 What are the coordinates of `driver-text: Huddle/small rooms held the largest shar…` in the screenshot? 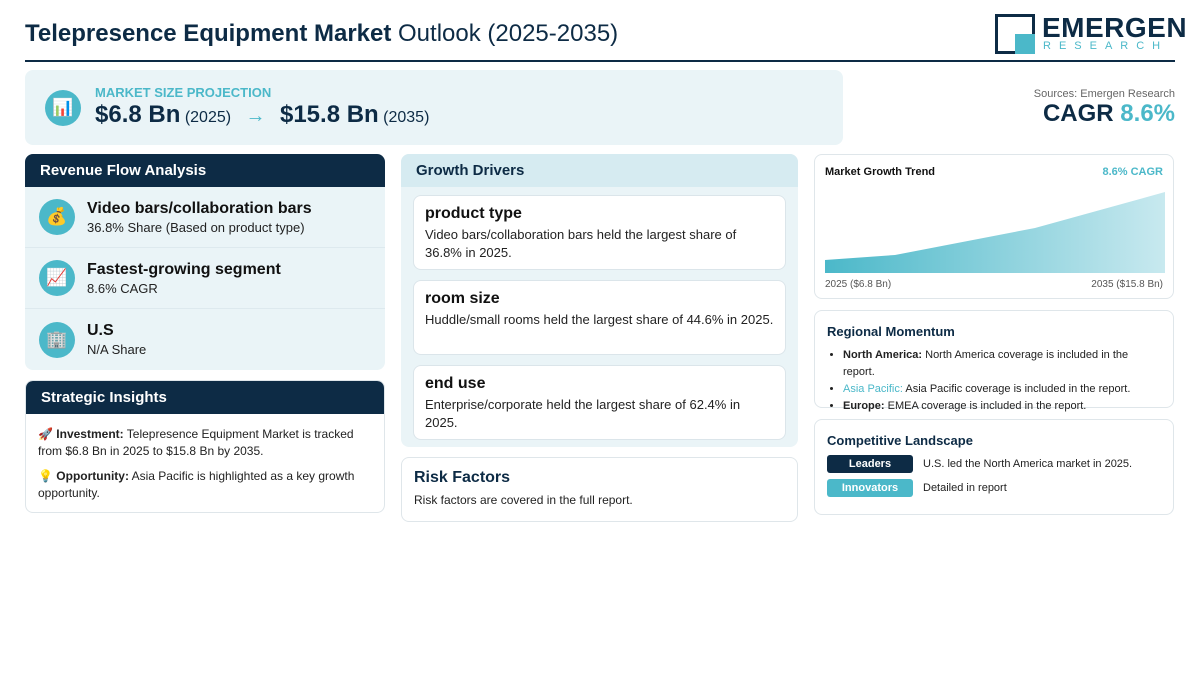 It's located at (599, 319).